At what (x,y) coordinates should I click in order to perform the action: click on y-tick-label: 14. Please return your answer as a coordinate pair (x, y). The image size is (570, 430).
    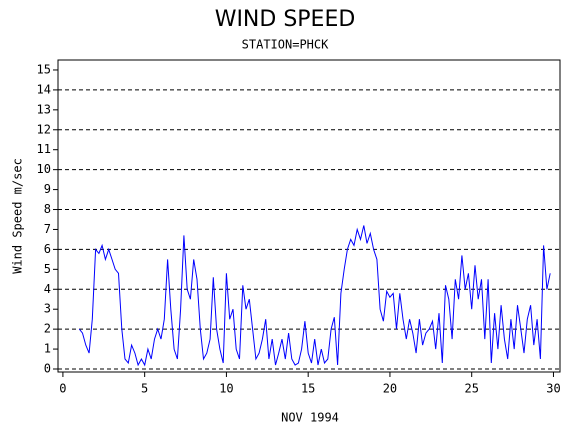
    Looking at the image, I should click on (44, 89).